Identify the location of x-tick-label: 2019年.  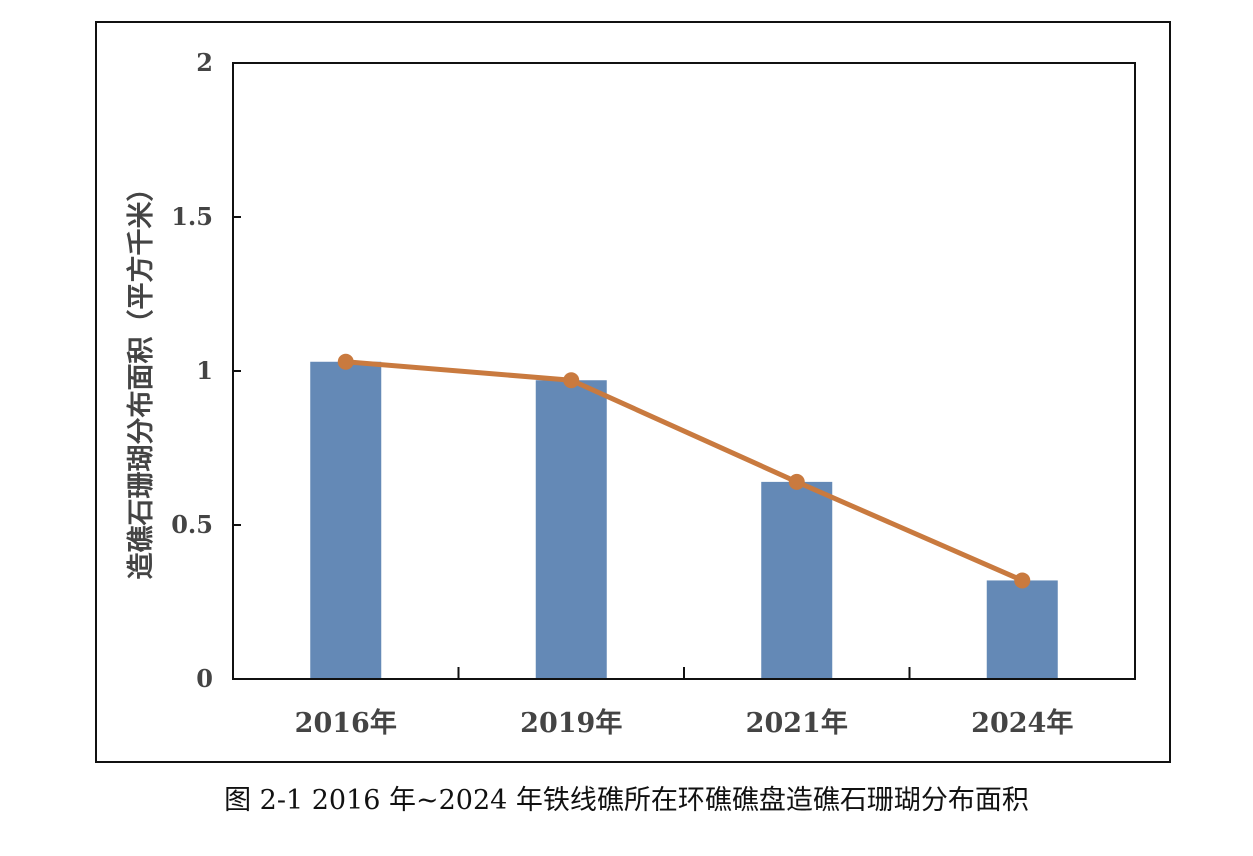
(571, 723).